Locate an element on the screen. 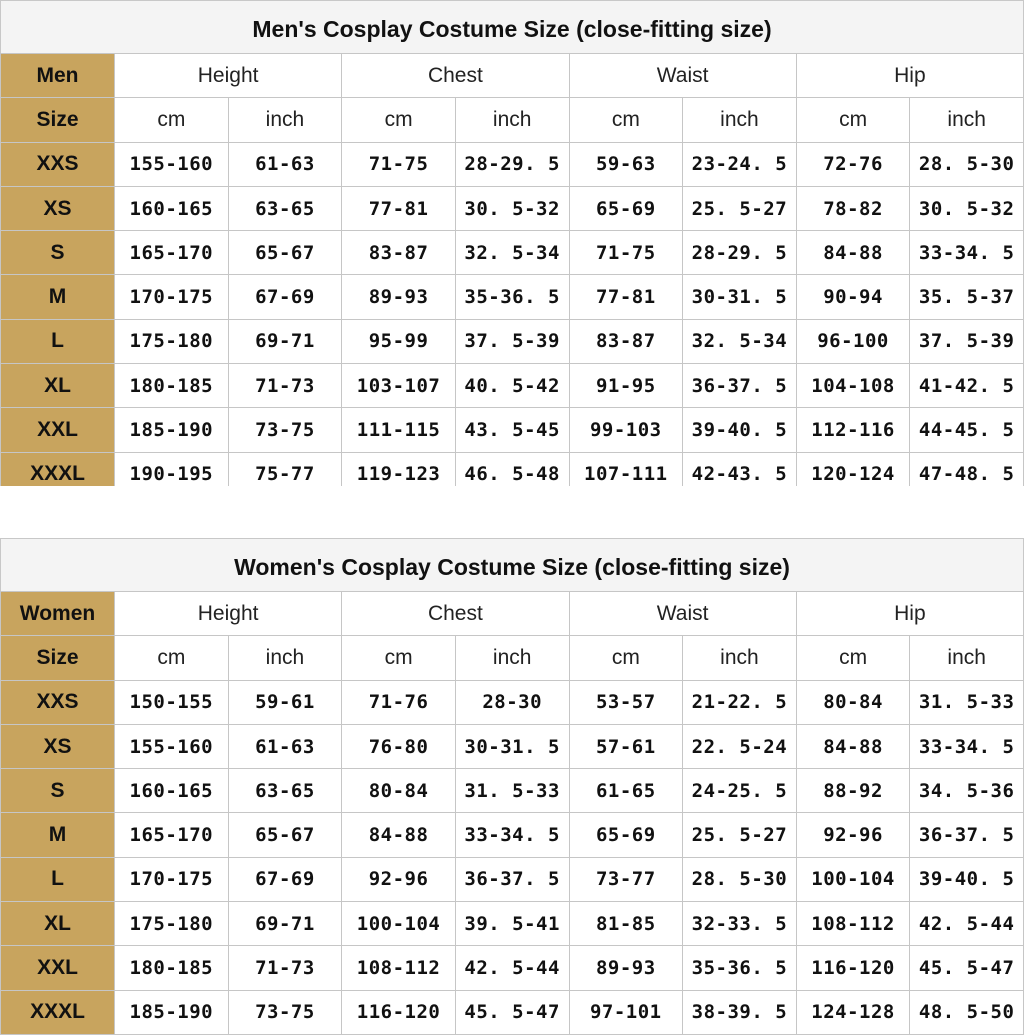 The height and width of the screenshot is (1035, 1024). measurement-cell: 22. 5-24 is located at coordinates (739, 746).